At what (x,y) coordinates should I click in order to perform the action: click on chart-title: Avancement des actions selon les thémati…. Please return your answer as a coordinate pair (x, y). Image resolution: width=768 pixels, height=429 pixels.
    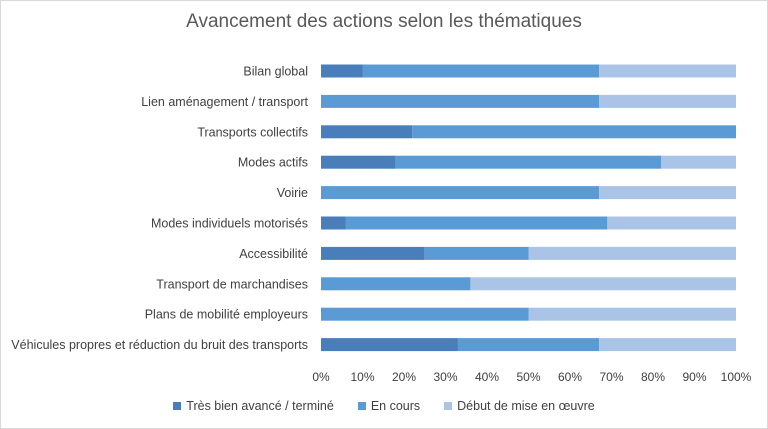
    Looking at the image, I should click on (384, 21).